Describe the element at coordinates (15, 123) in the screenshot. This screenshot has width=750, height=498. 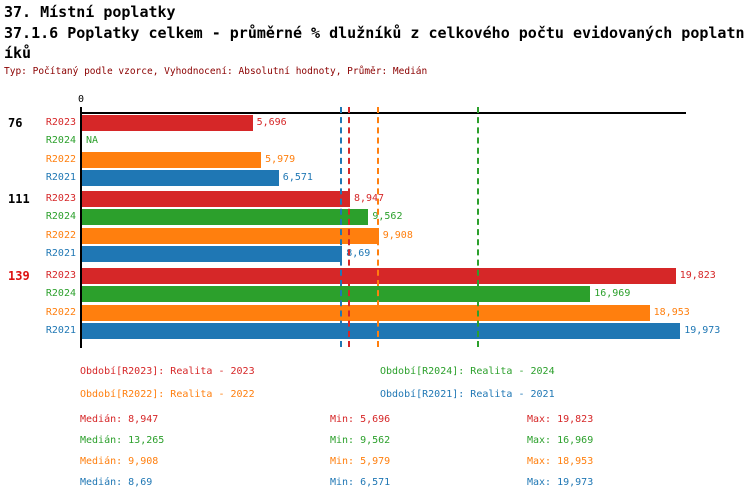
I see `group-label: 76` at that location.